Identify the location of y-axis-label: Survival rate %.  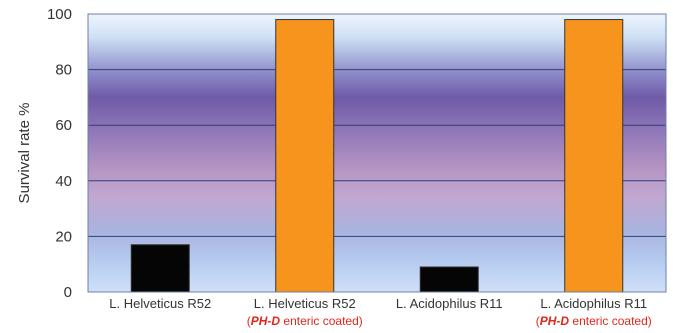
(24, 153).